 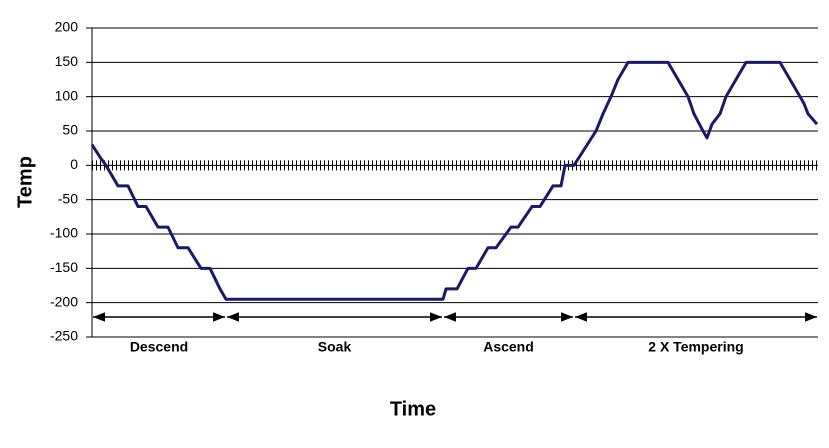 I want to click on y-tick-label: 100, so click(x=67, y=95).